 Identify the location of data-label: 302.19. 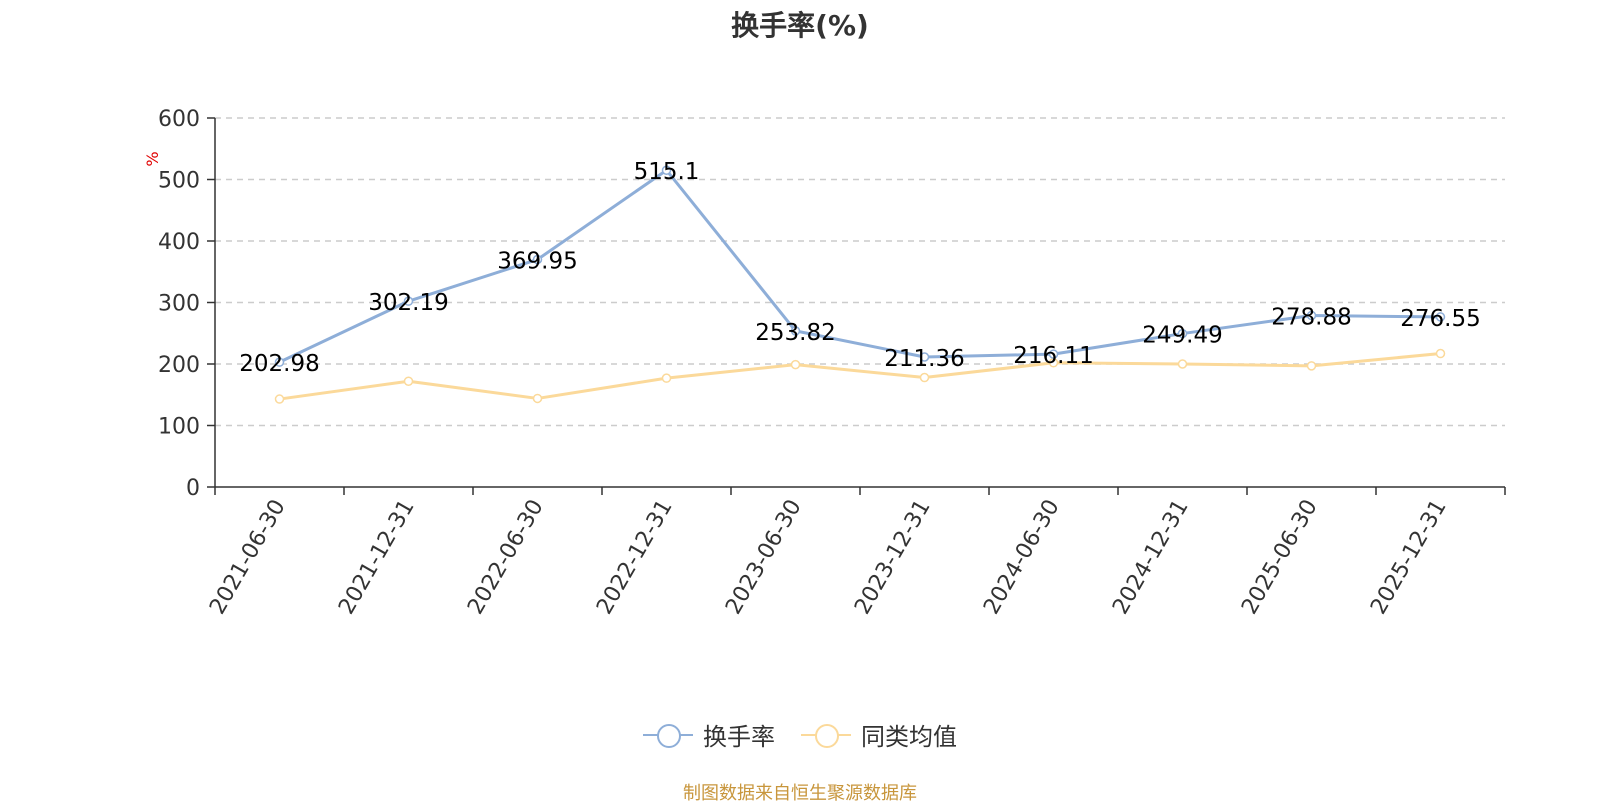
(408, 303).